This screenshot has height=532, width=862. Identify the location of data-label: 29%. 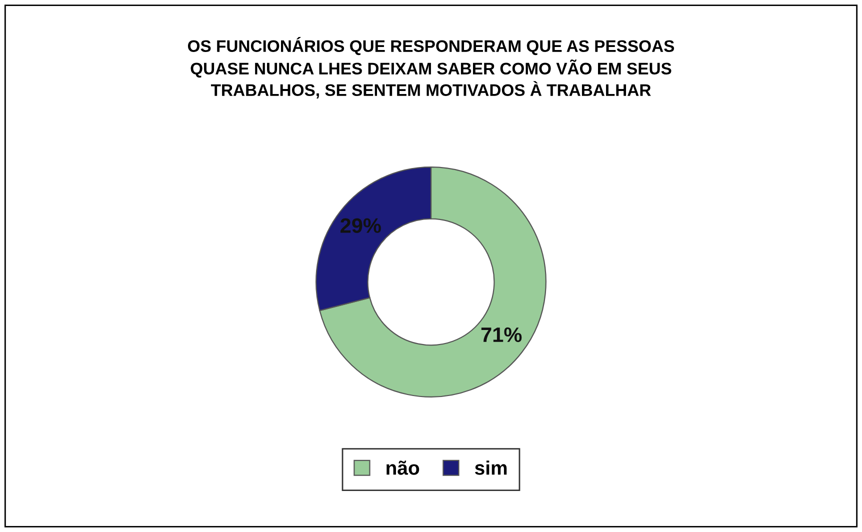
(360, 225).